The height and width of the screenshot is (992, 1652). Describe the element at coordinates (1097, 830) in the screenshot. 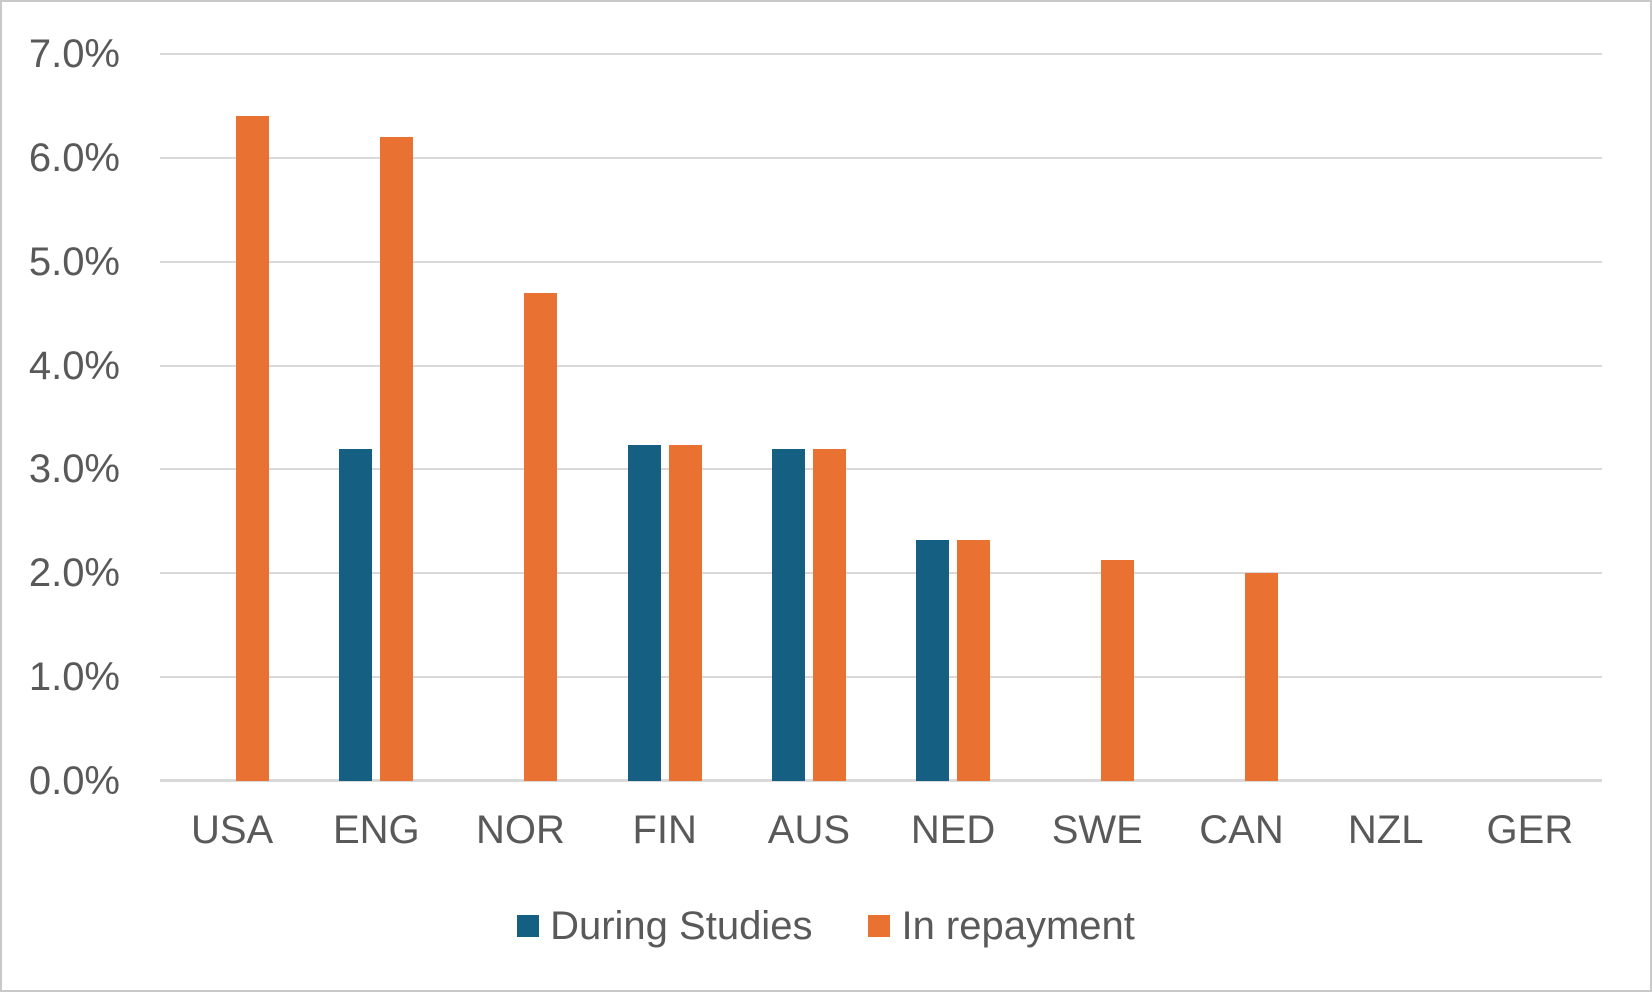

I see `x-category-label-swe: SWE` at that location.